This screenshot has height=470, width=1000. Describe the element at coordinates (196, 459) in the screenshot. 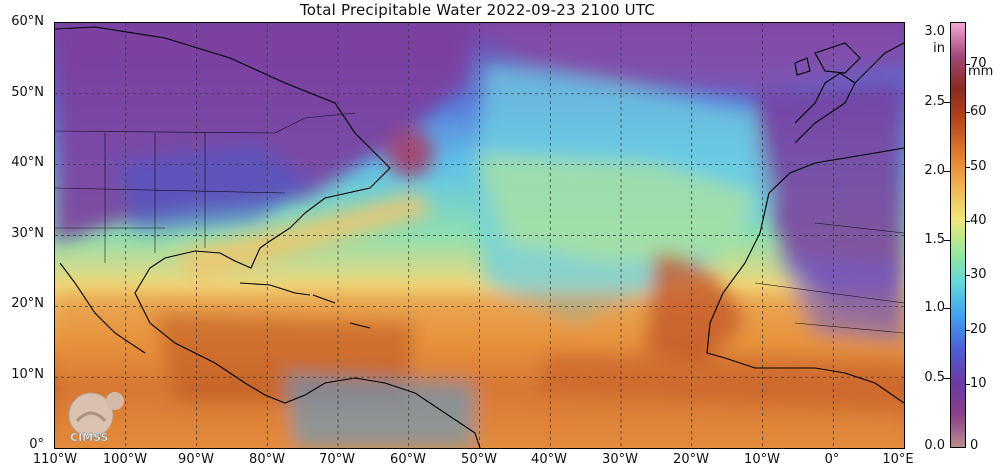

I see `lon-label-90w: 90°W` at that location.